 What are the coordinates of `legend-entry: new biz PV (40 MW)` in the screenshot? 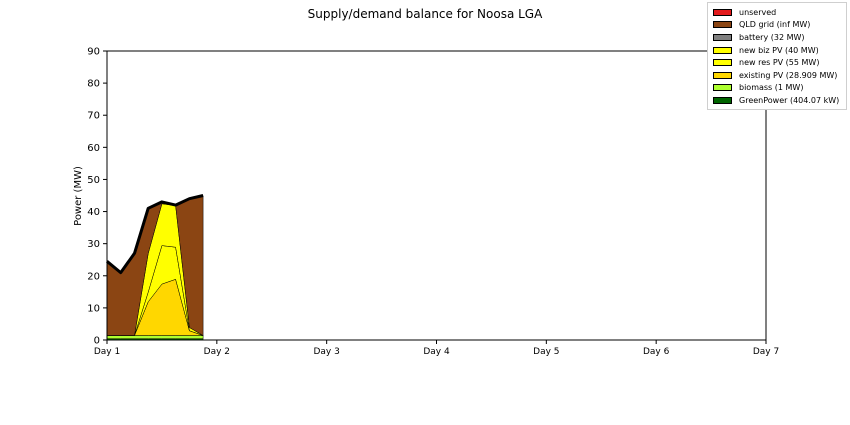 It's located at (777, 50).